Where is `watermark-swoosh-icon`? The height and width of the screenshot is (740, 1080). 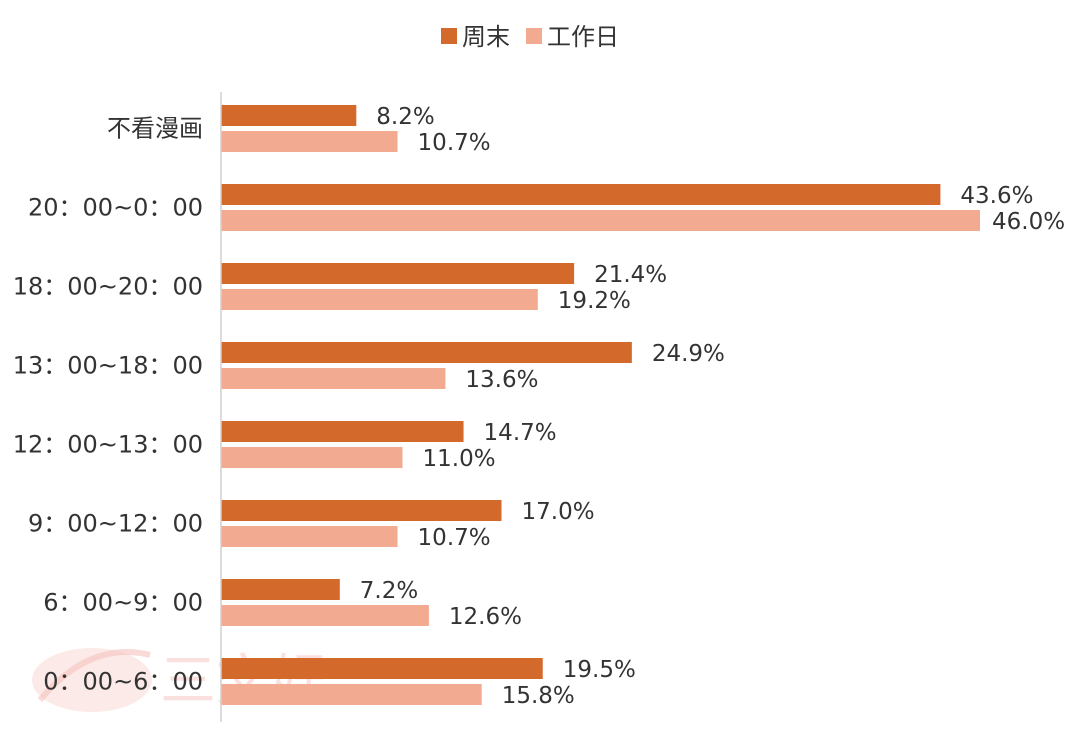
watermark-swoosh-icon is located at coordinates (94, 675).